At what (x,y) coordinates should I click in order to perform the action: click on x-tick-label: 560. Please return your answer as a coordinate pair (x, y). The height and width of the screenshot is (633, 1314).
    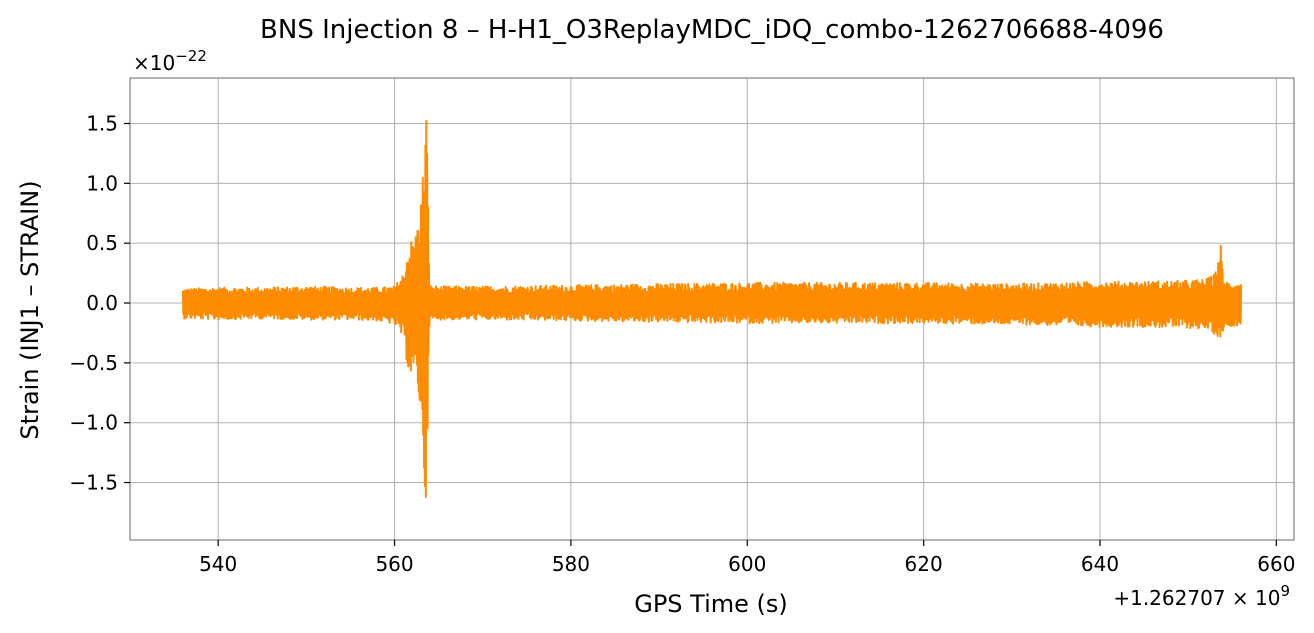
    Looking at the image, I should click on (394, 564).